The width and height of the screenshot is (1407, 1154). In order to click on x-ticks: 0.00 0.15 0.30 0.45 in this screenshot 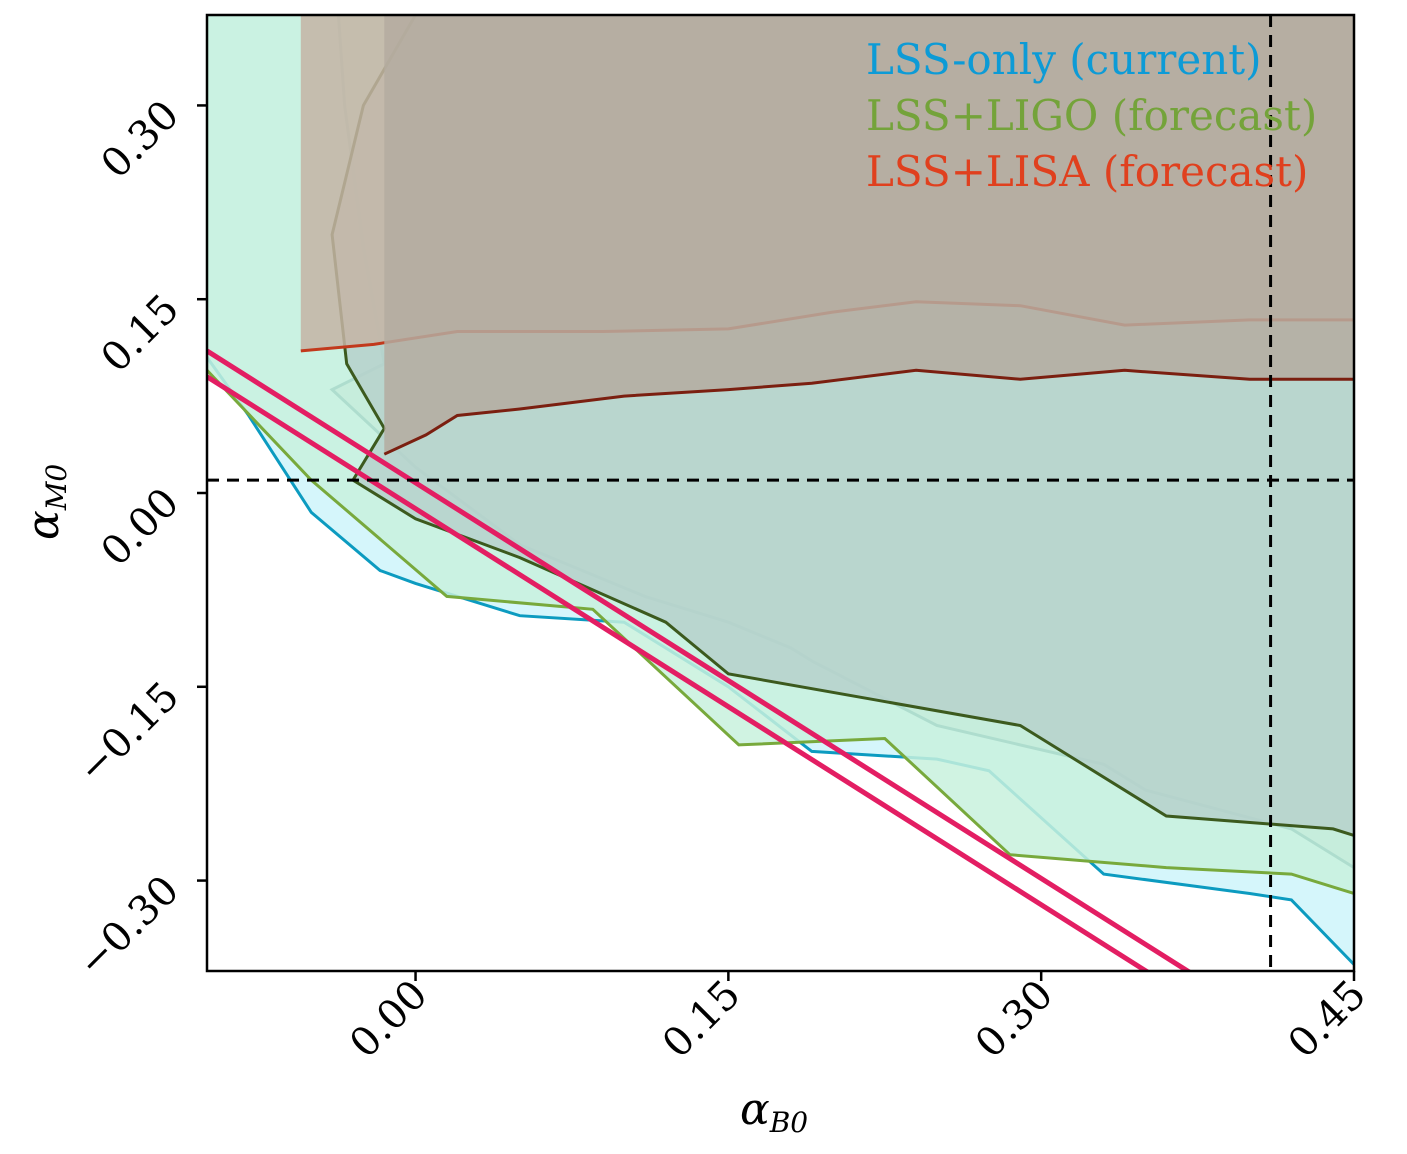, I will do `click(858, 1019)`.